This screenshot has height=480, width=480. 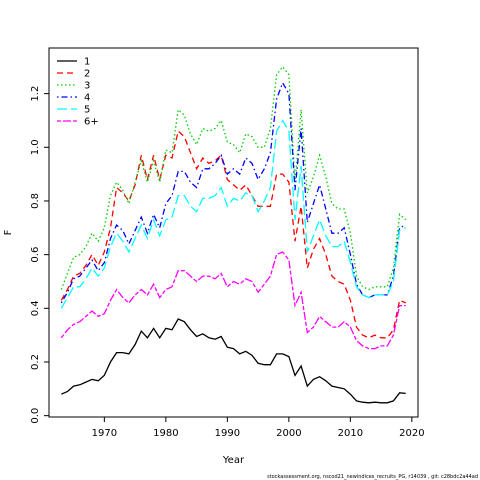 I want to click on y-axis-title: F, so click(x=8, y=232).